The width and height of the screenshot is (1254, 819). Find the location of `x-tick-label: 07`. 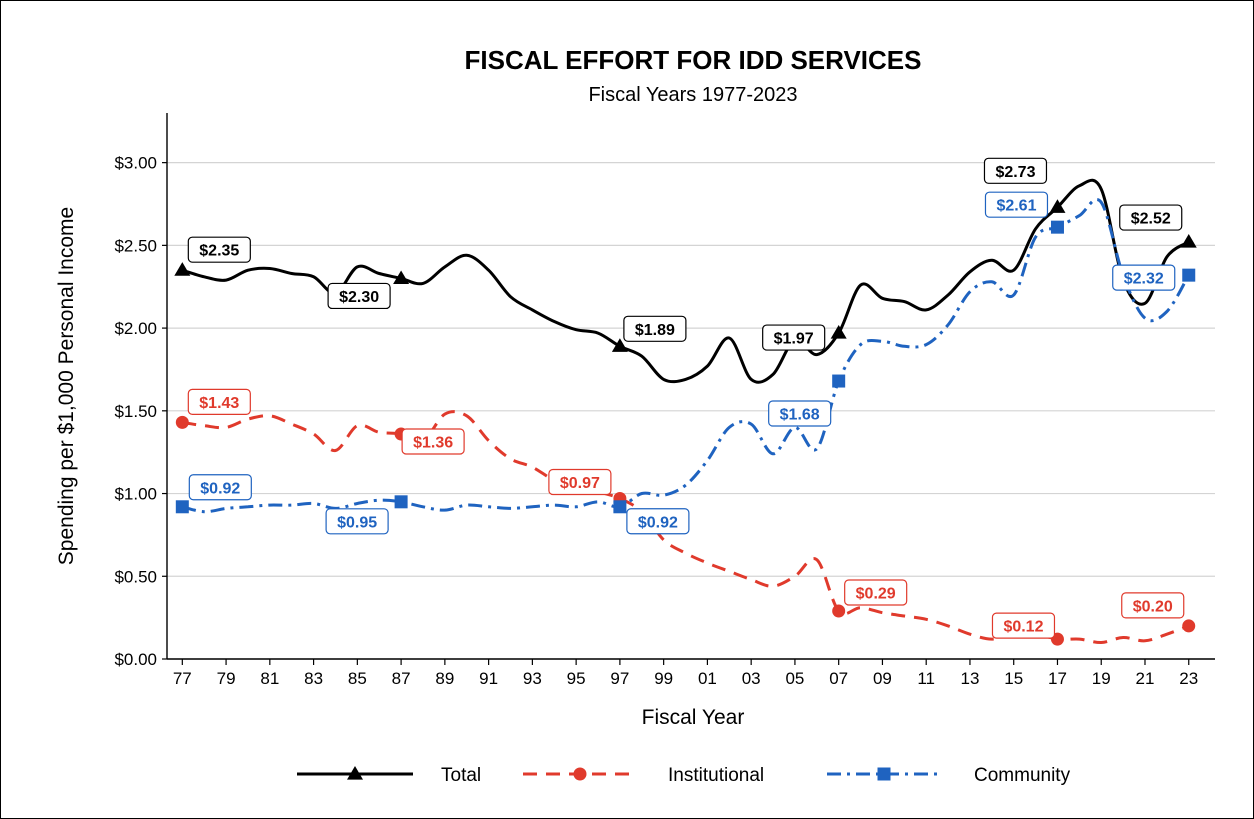

x-tick-label: 07 is located at coordinates (838, 678).